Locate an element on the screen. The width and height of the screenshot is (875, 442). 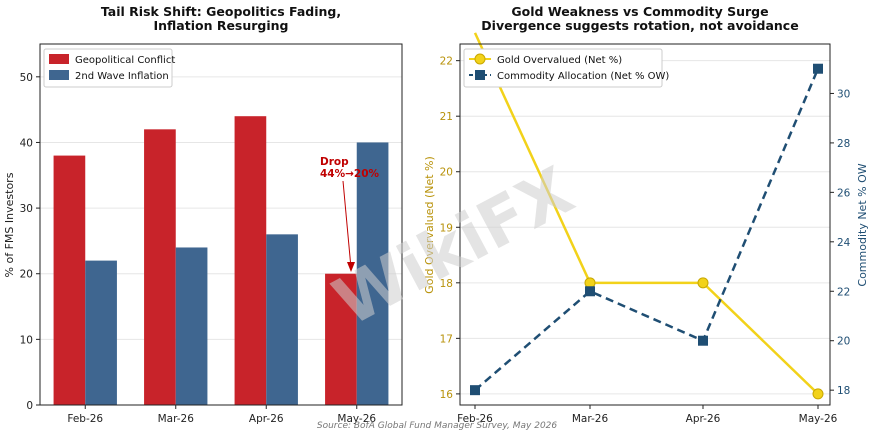
right-right-y-tick-label: 26 is located at coordinates (844, 193).